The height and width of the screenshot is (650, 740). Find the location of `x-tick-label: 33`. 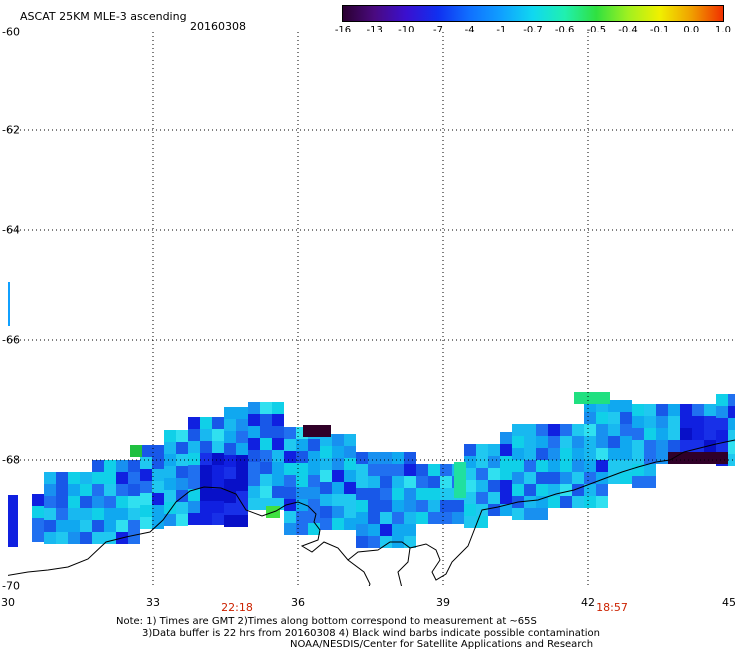

x-tick-label: 33 is located at coordinates (153, 602).